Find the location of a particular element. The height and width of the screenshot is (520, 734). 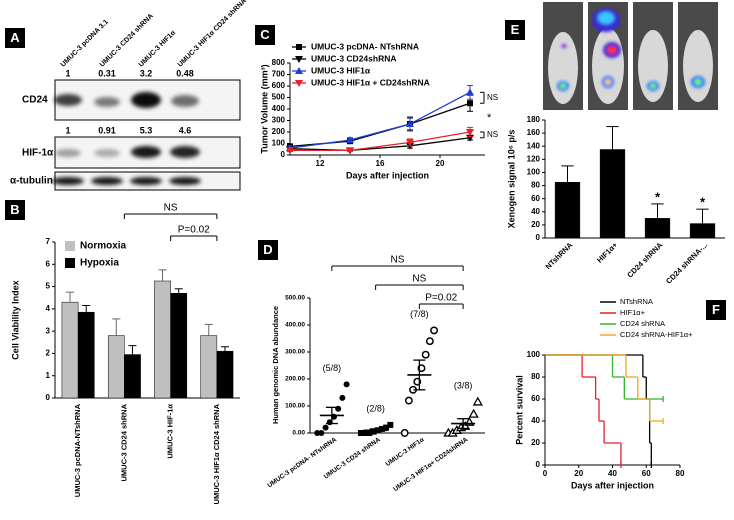

x-tick-label: 16 is located at coordinates (380, 163).